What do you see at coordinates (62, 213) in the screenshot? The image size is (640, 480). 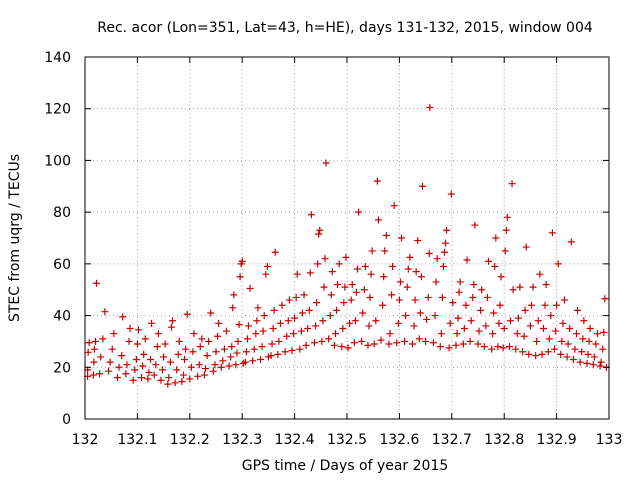 I see `y-tick-label: 80` at bounding box center [62, 213].